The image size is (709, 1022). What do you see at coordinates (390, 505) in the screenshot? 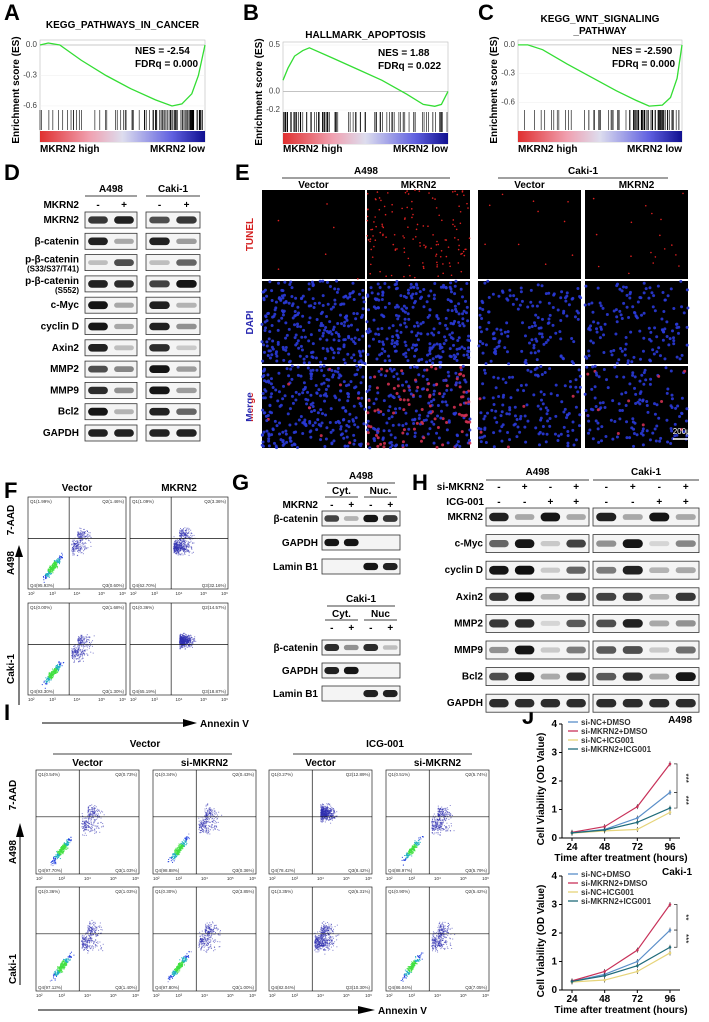
I see `lane-sign: +` at bounding box center [390, 505].